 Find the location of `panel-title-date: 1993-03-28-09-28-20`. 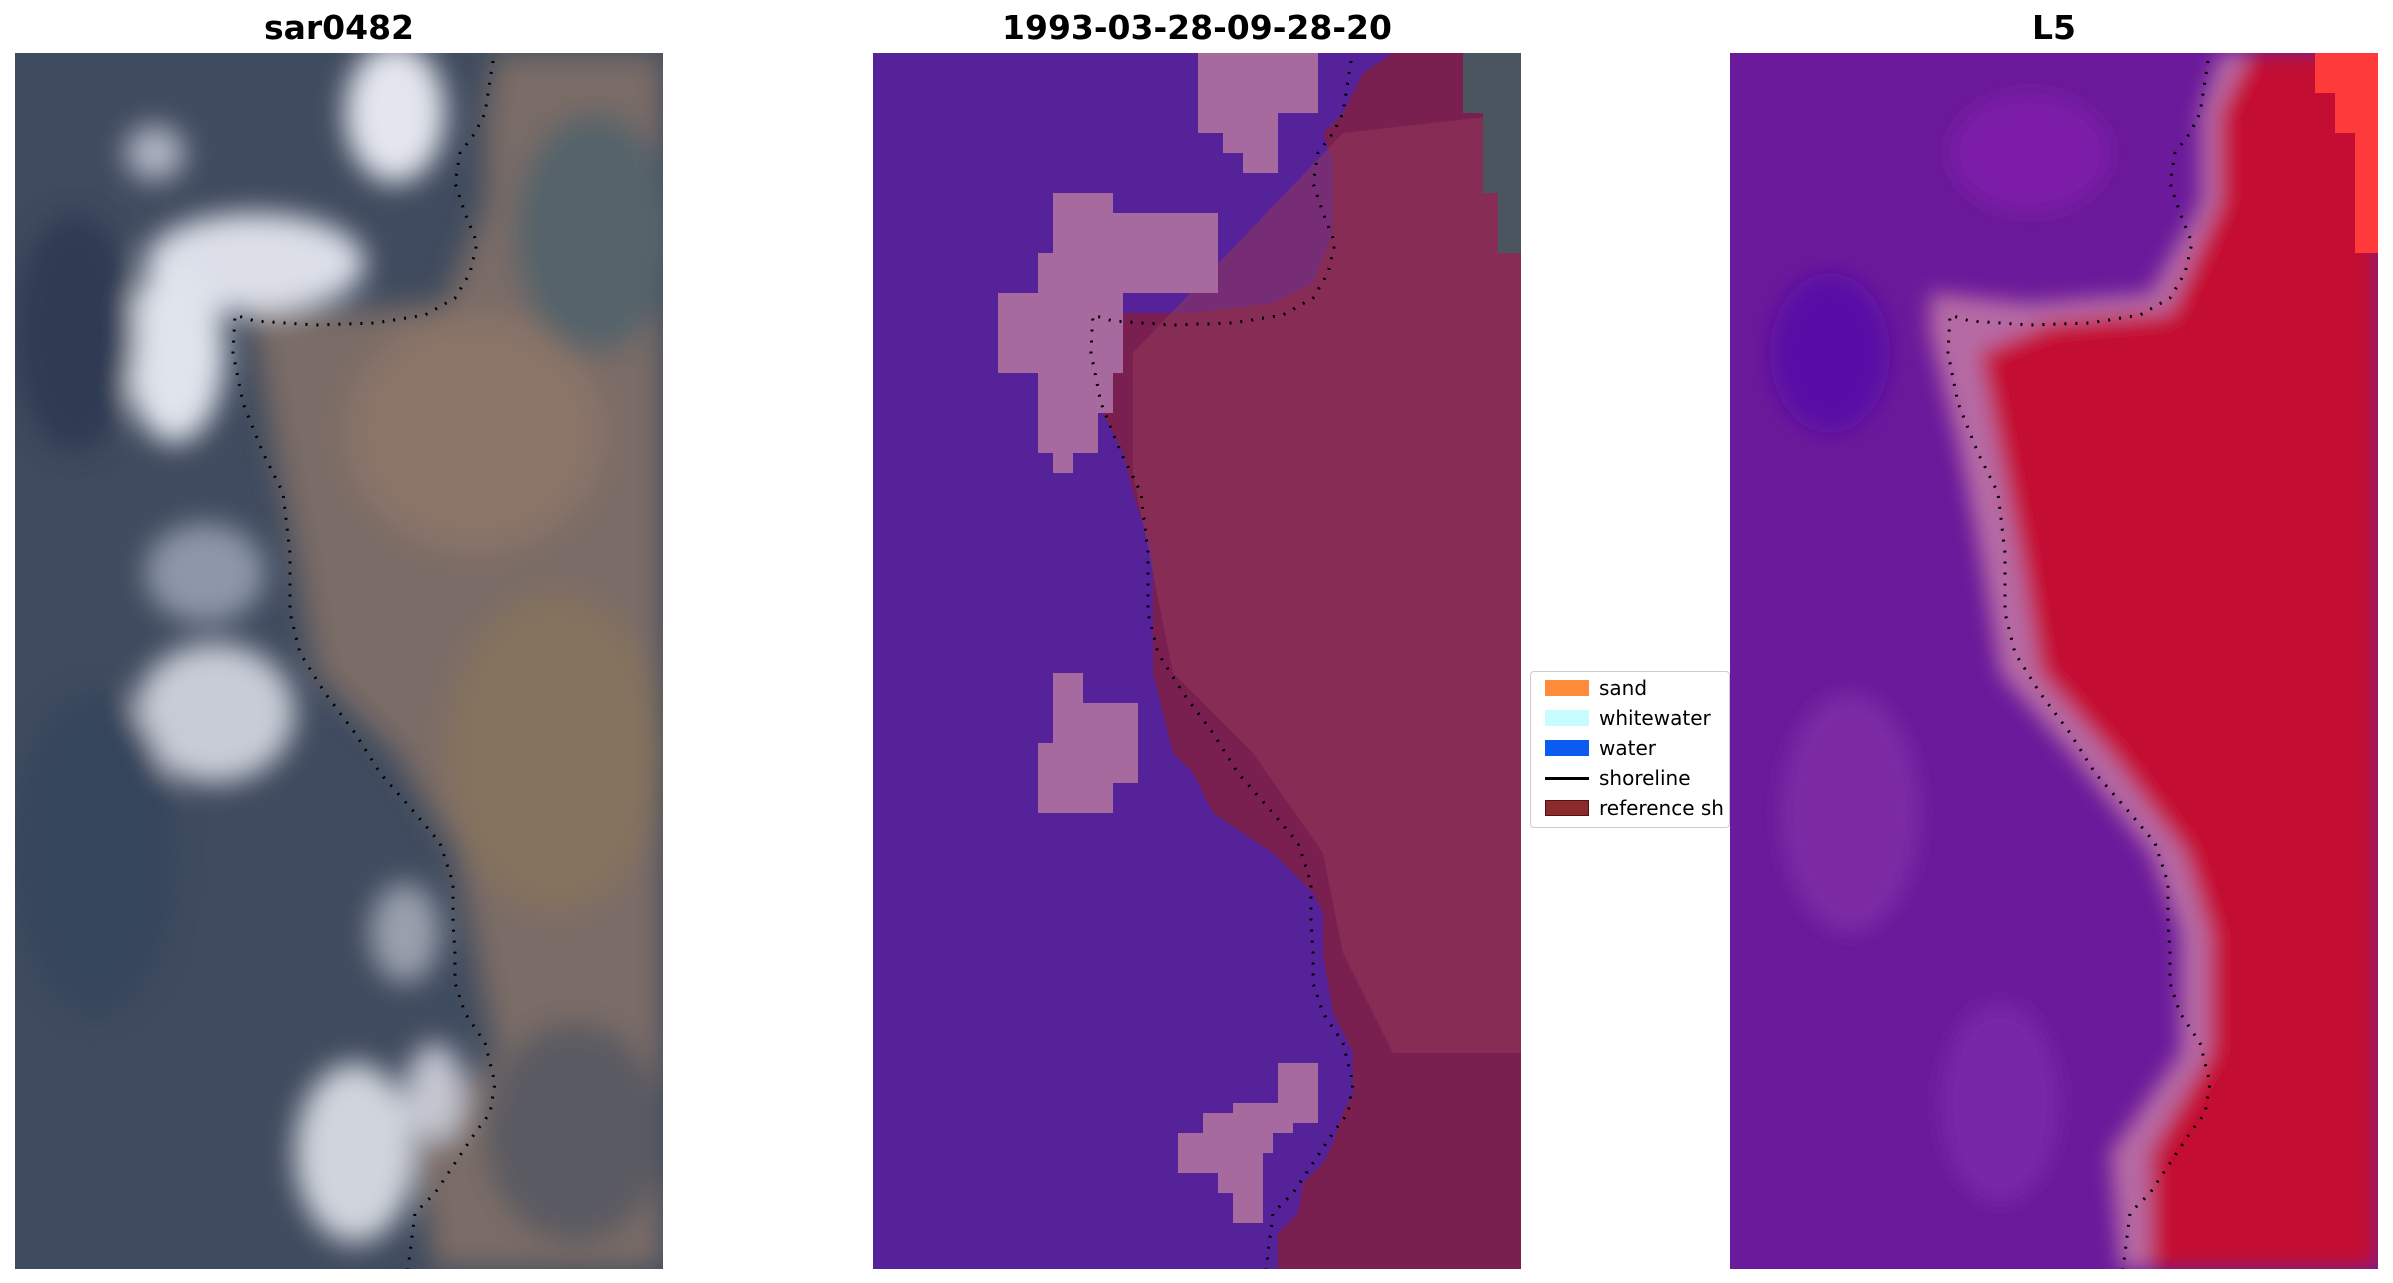

panel-title-date: 1993-03-28-09-28-20 is located at coordinates (1197, 27).